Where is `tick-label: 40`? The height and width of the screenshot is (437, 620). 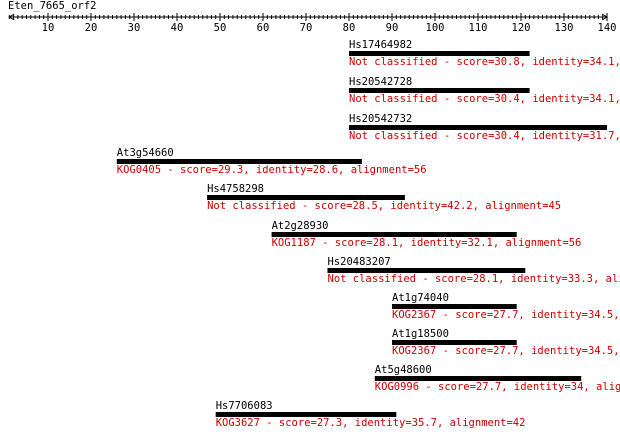
tick-label: 40 is located at coordinates (177, 28).